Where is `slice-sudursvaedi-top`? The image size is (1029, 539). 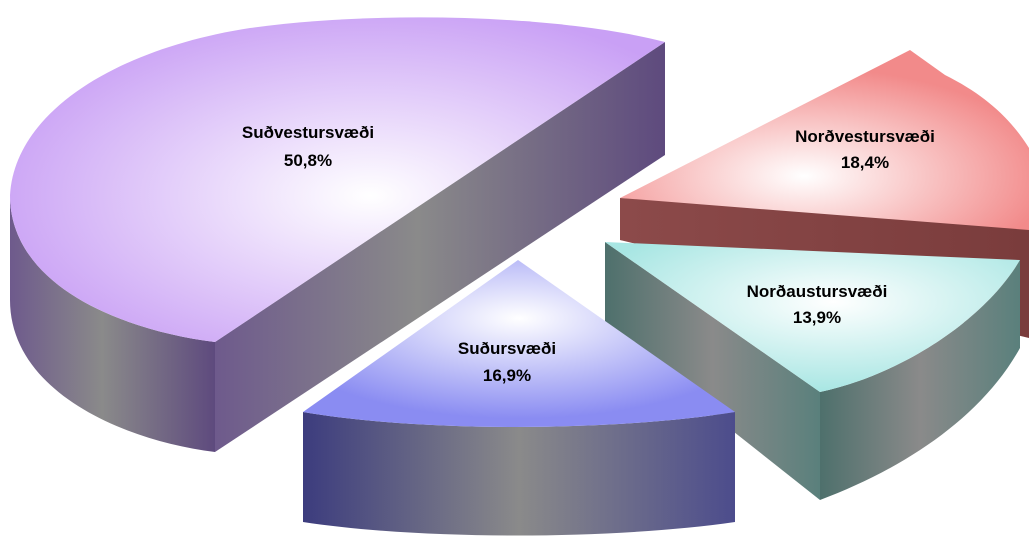
slice-sudursvaedi-top is located at coordinates (519, 343).